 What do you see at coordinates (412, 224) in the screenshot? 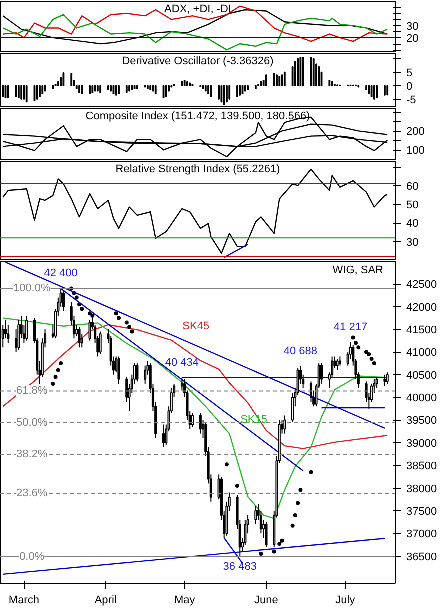
I see `y-tick-label: 40` at bounding box center [412, 224].